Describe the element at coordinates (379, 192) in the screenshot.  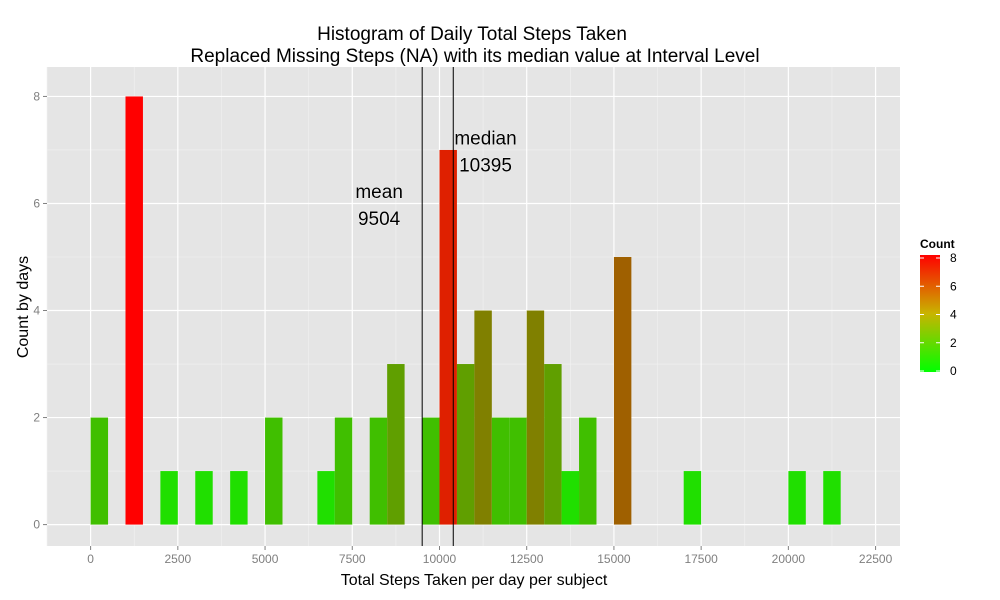
I see `mean-label: mean` at that location.